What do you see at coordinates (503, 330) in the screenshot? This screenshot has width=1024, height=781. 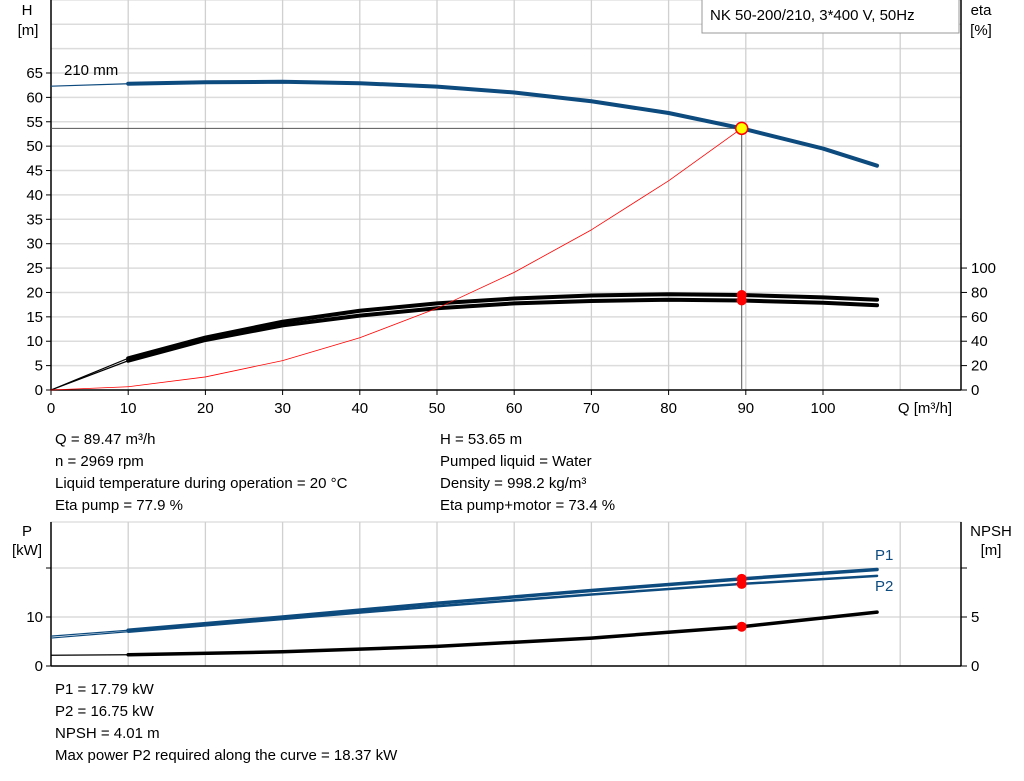 I see `eta_pump_motor-curve` at bounding box center [503, 330].